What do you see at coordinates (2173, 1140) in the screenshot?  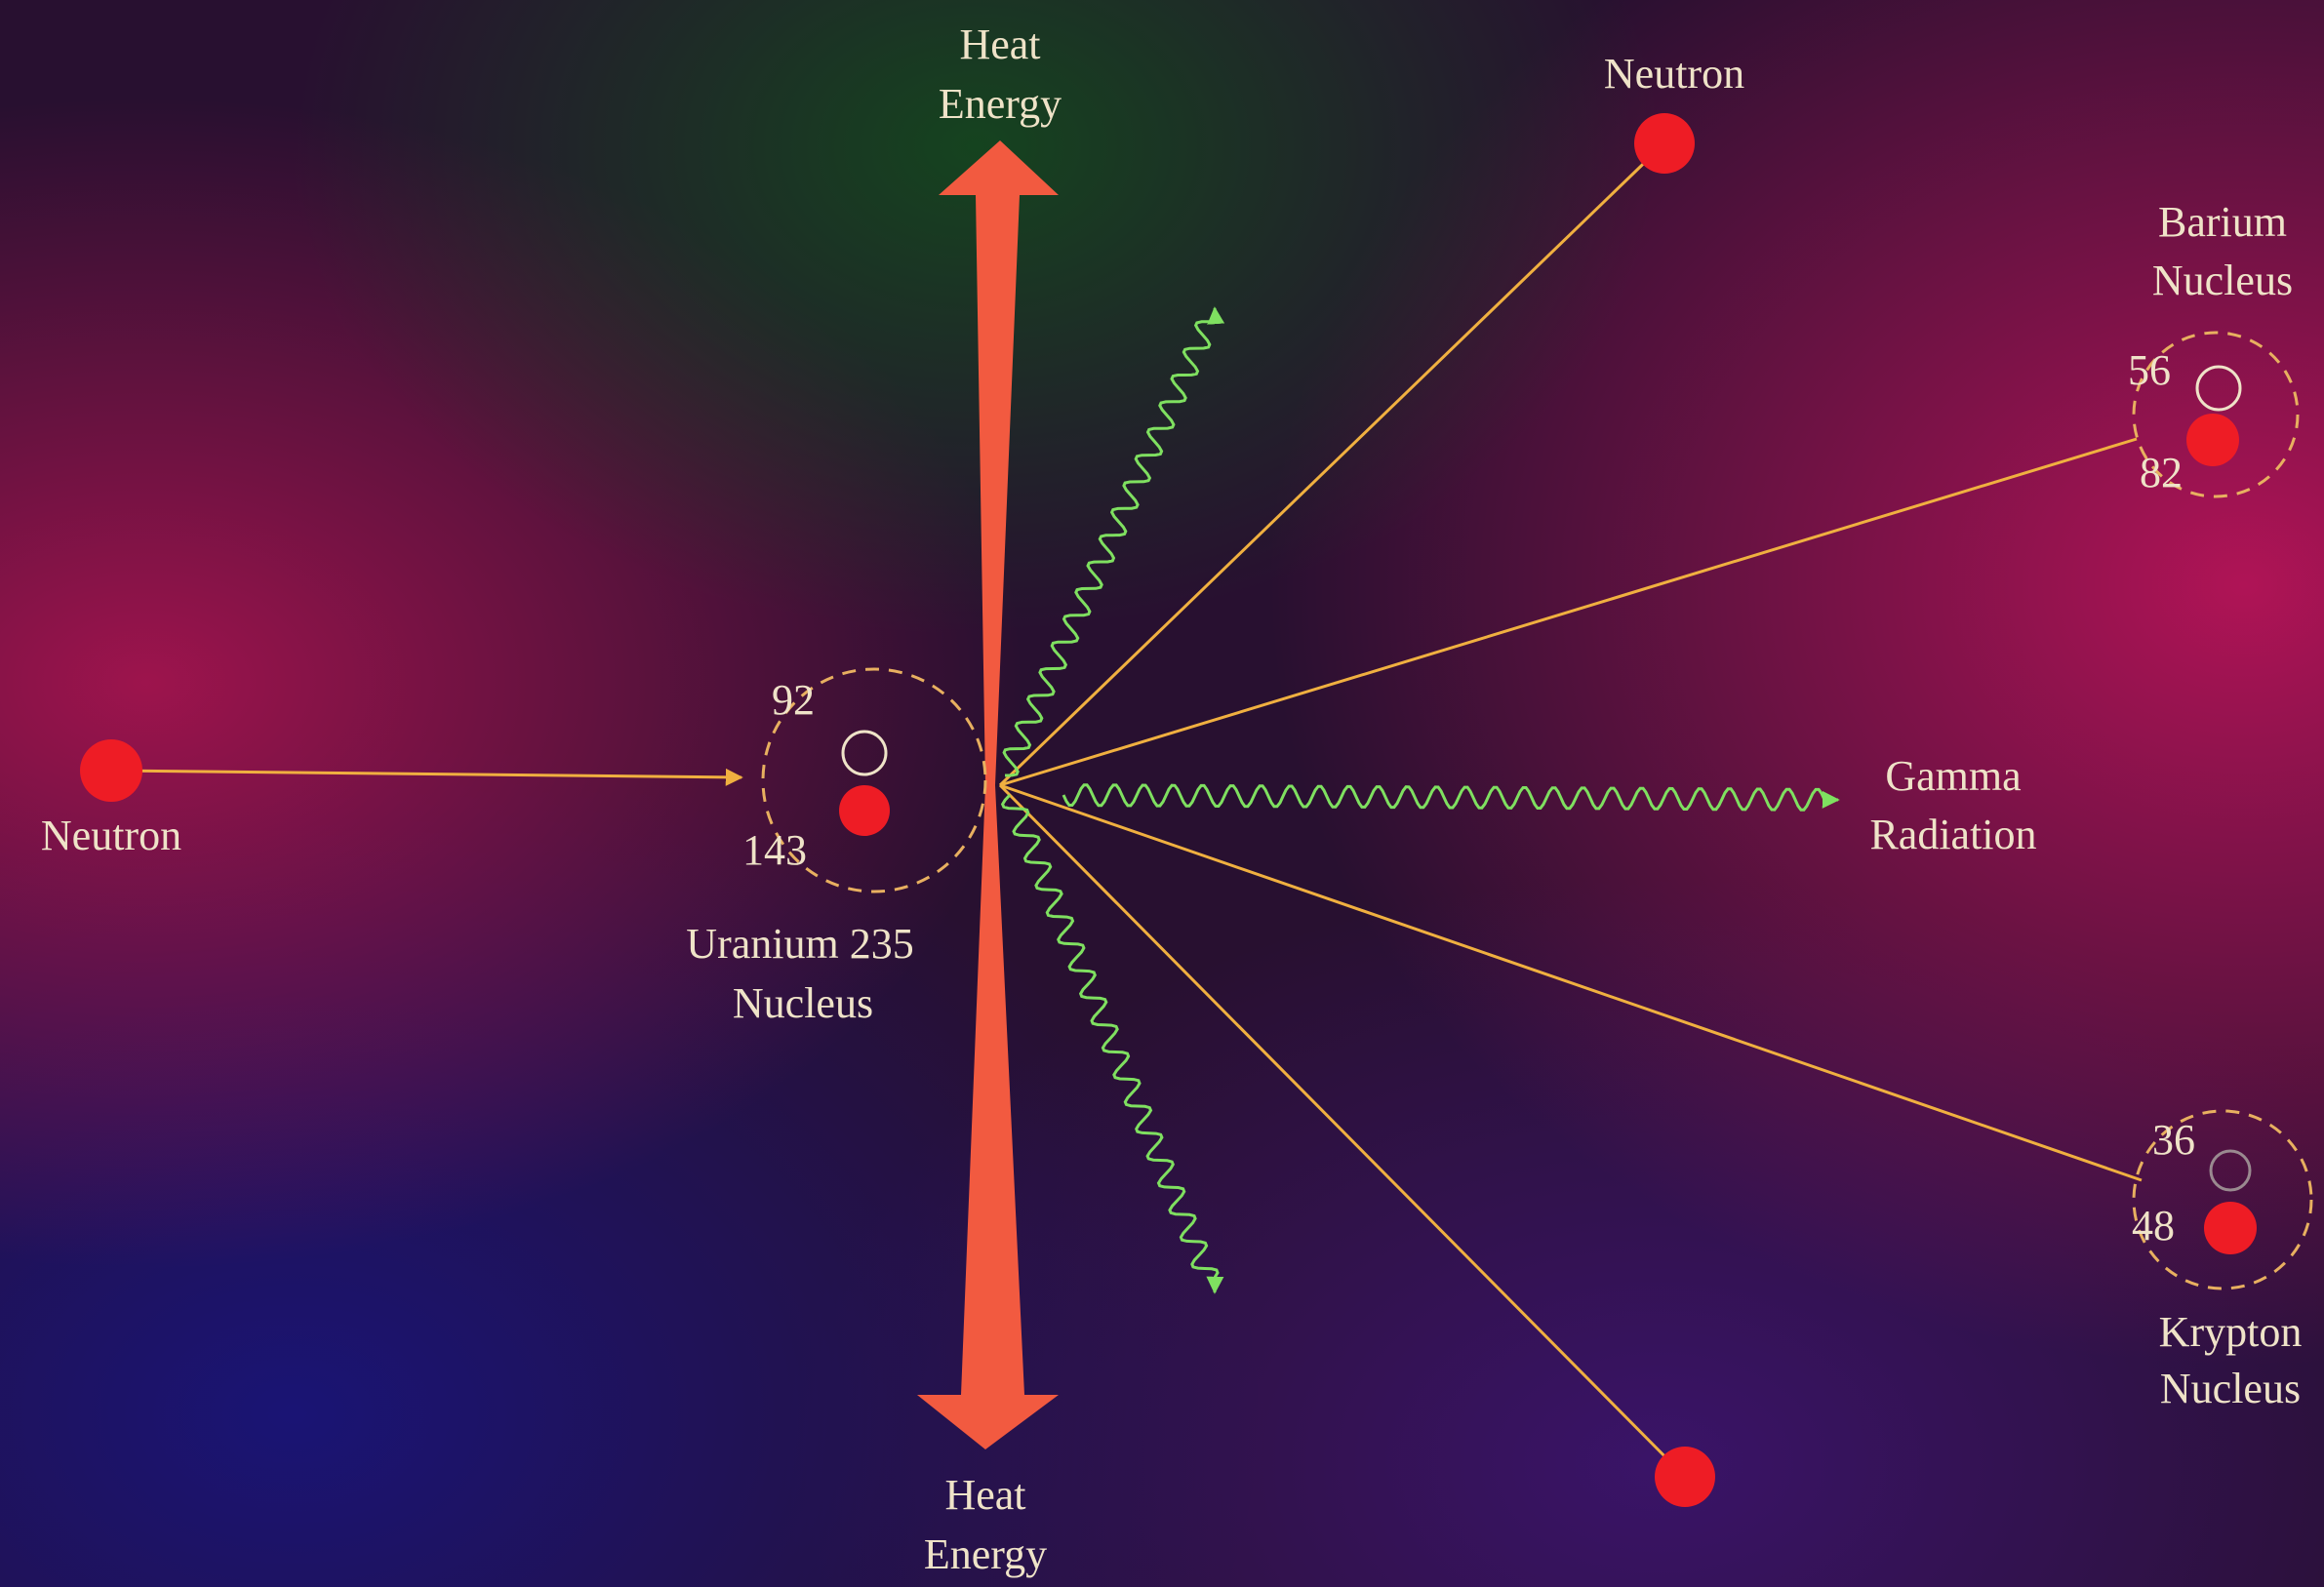 I see `number-label: 36` at bounding box center [2173, 1140].